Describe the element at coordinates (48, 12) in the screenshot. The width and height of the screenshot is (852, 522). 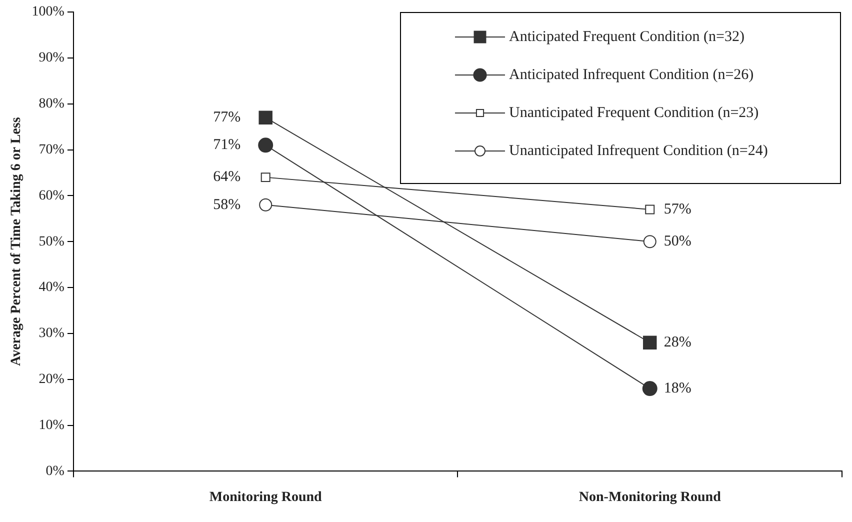
I see `y-tick-label: 100%` at that location.